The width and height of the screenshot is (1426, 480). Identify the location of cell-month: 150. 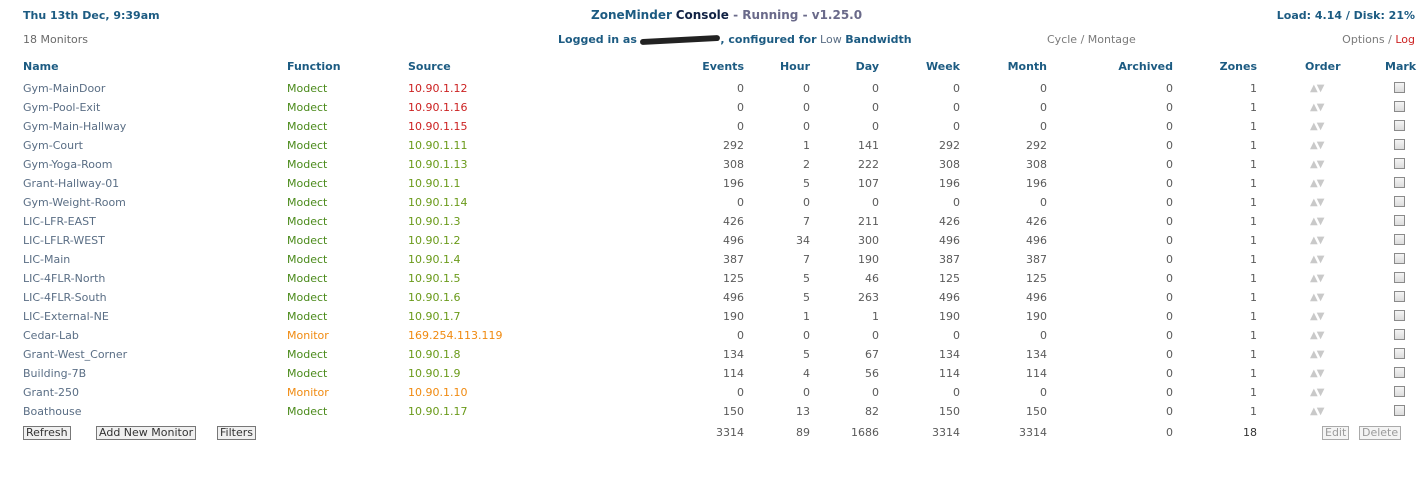
(1036, 411).